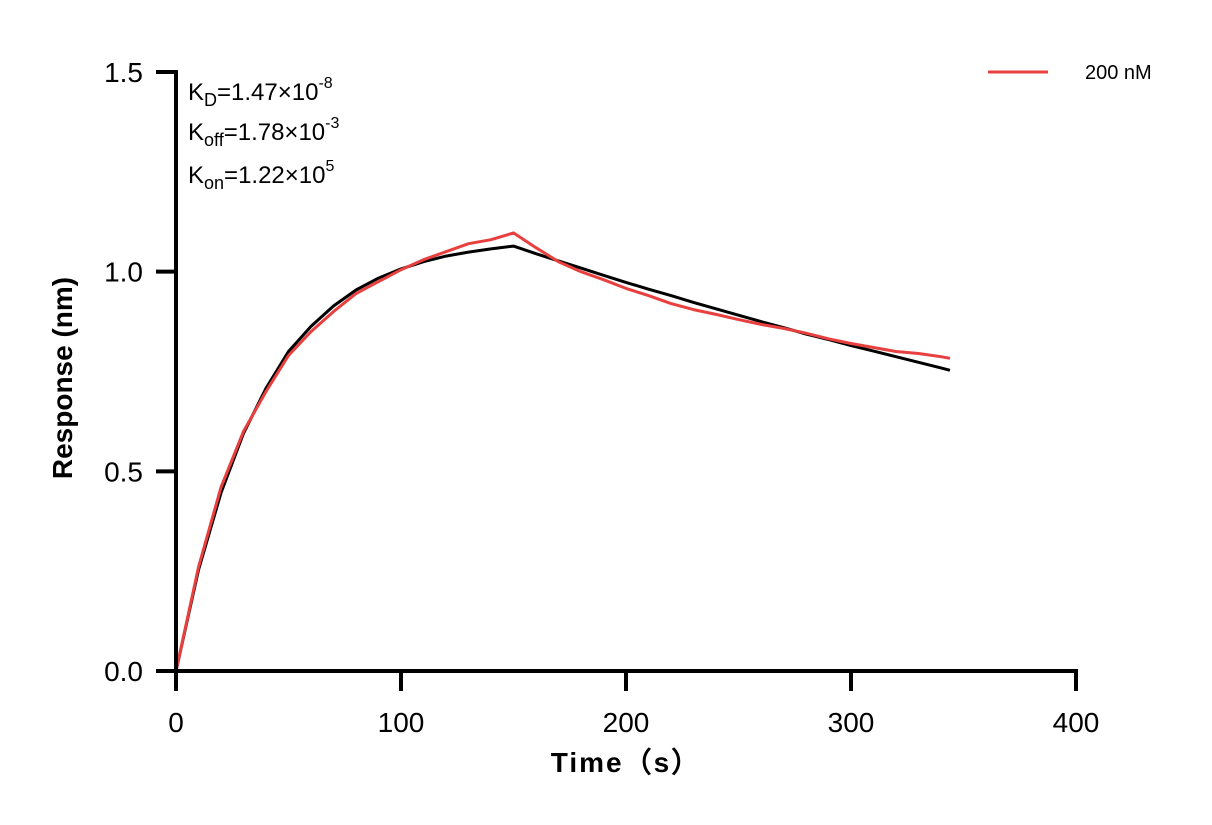 The image size is (1212, 825). I want to click on annotation-kd: KD=1.47×10-8, so click(260, 92).